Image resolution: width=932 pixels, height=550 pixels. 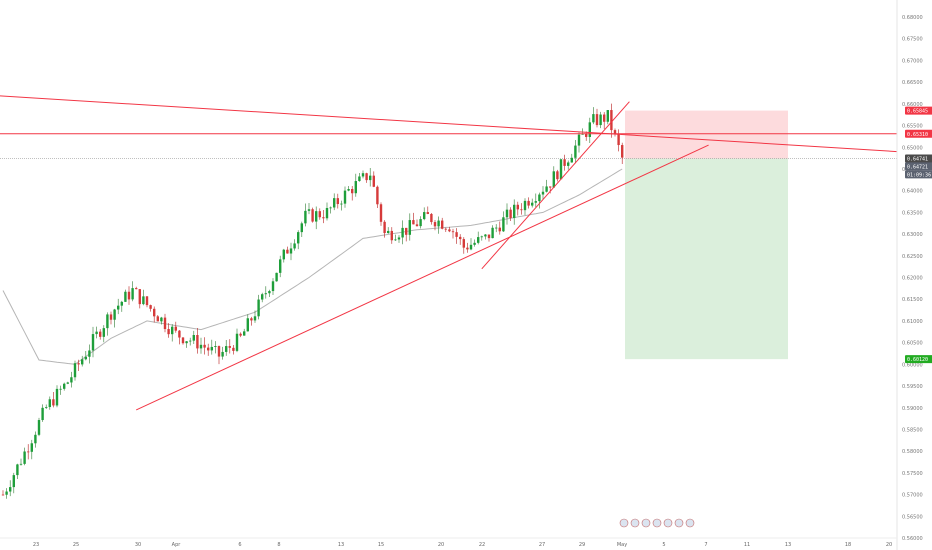 I want to click on trendline, so click(x=449, y=124).